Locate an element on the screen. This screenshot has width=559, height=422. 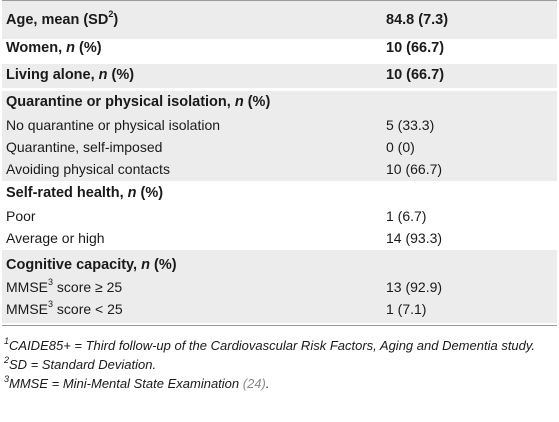
table-row: MMSE3 score ≥ 25 13 (92.9) is located at coordinates (279, 287).